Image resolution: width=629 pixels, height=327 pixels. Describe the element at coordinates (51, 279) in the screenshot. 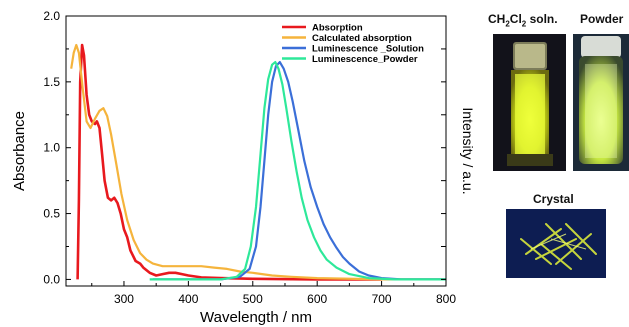

I see `y-tick-label: 0.0` at that location.